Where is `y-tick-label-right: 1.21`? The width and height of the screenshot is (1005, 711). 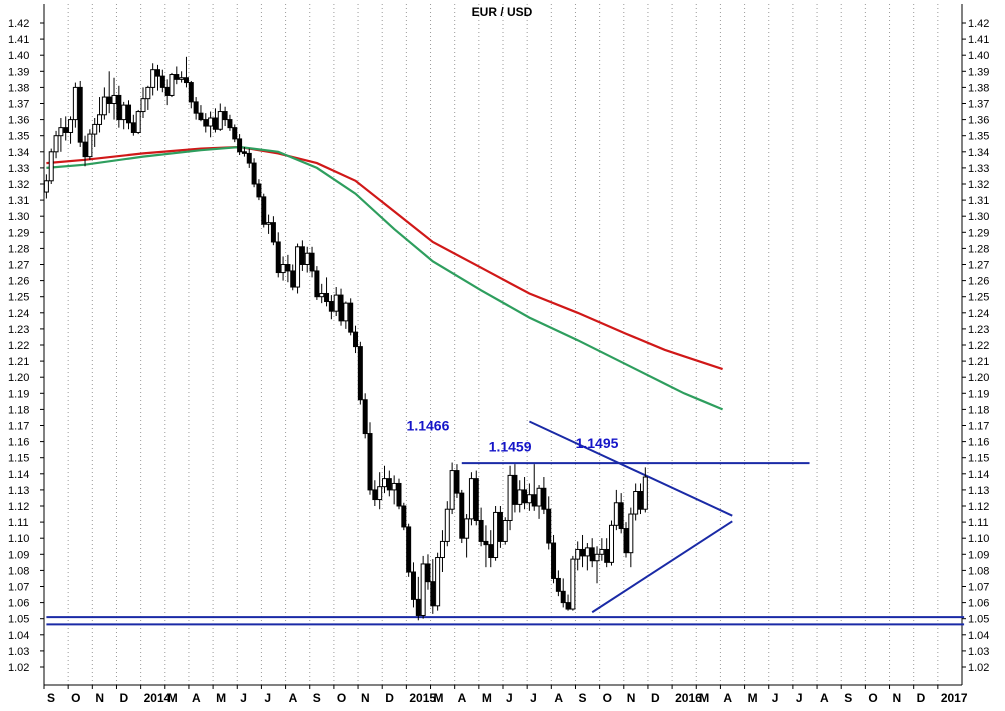 y-tick-label-right: 1.21 is located at coordinates (978, 362).